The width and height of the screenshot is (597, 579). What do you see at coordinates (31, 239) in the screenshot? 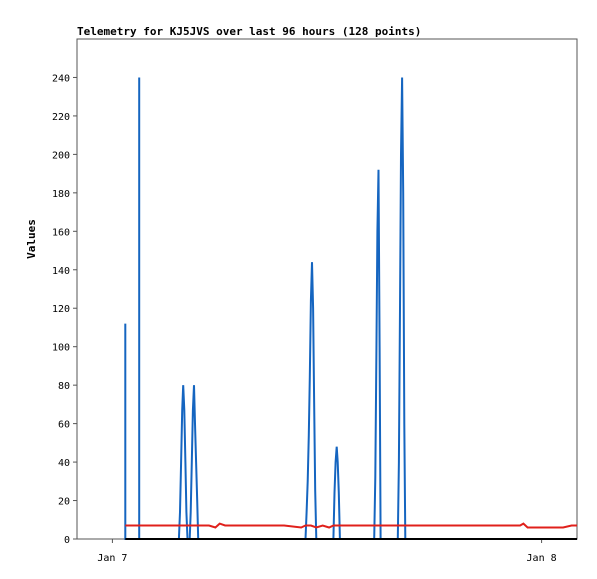
I see `y-axis-label: Values` at bounding box center [31, 239].